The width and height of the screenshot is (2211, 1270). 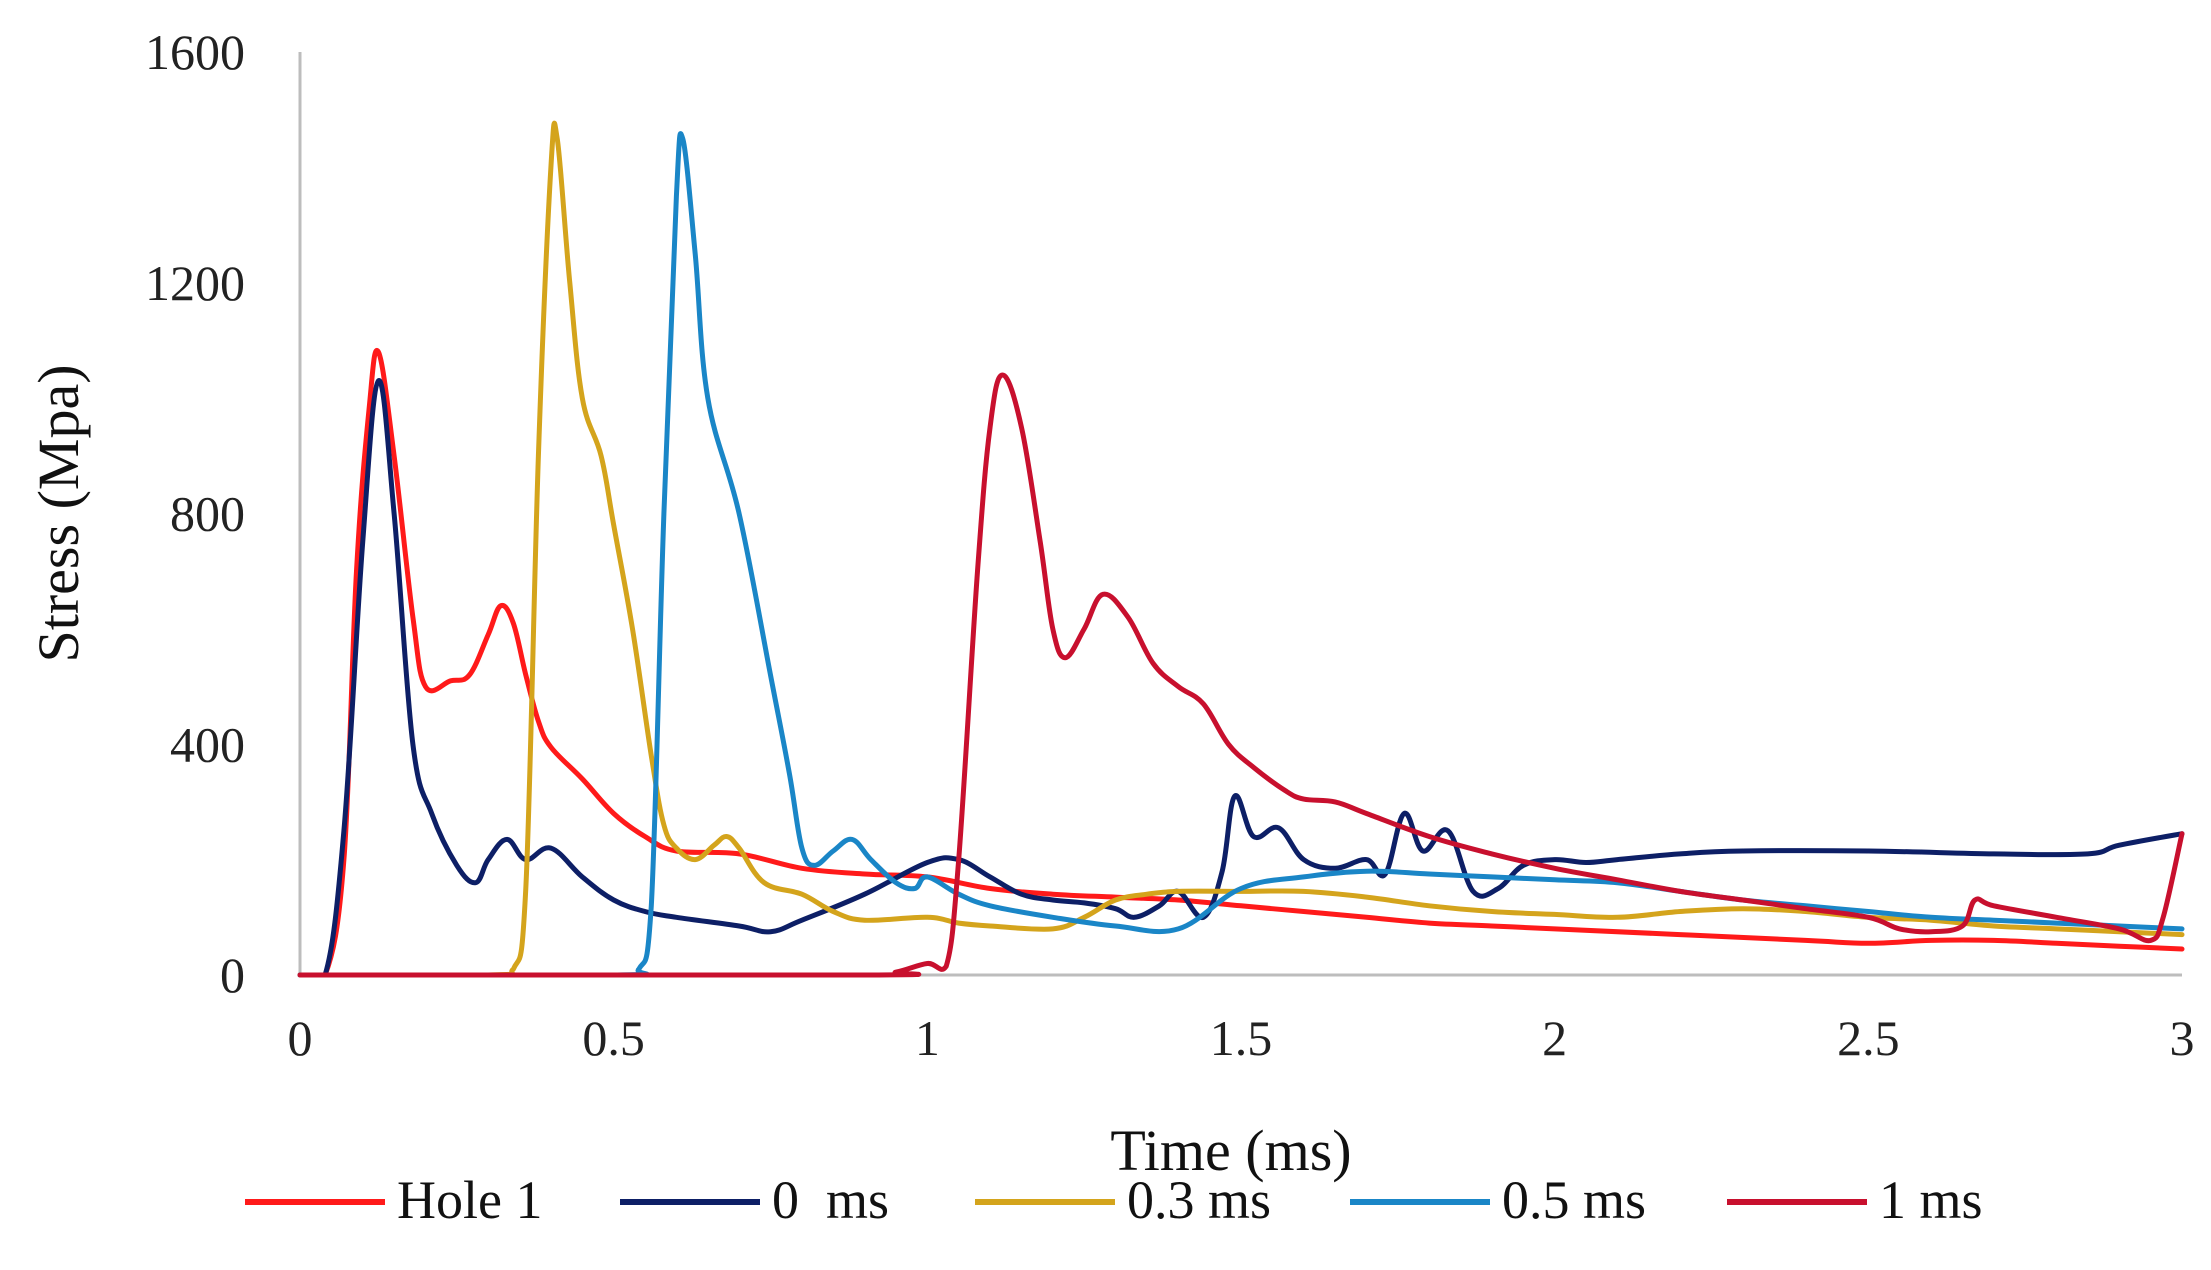 What do you see at coordinates (1241, 1038) in the screenshot?
I see `x-tick-label: 1.5` at bounding box center [1241, 1038].